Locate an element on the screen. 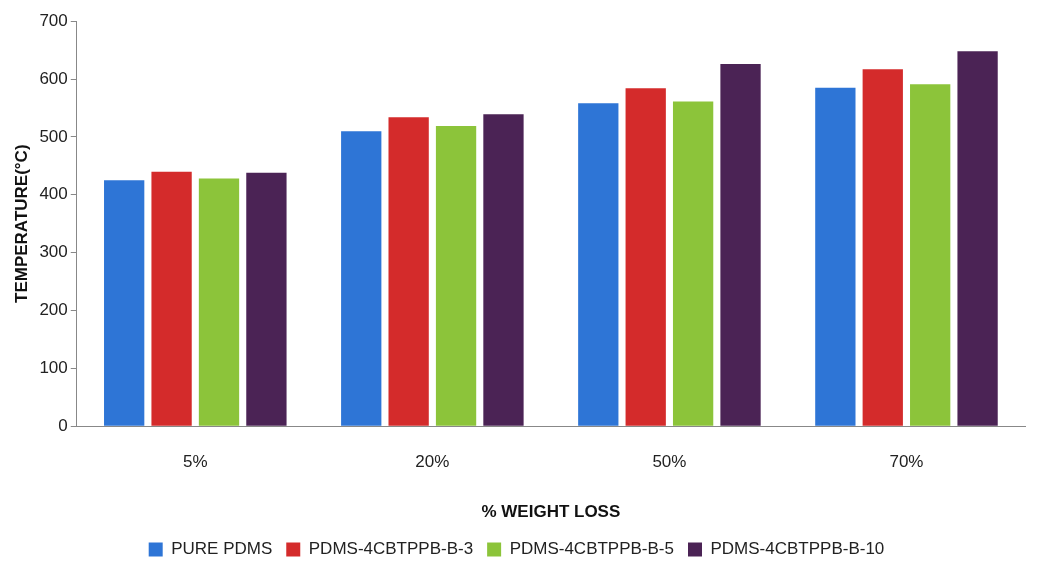  y-tick-label: 300 is located at coordinates (53, 252).